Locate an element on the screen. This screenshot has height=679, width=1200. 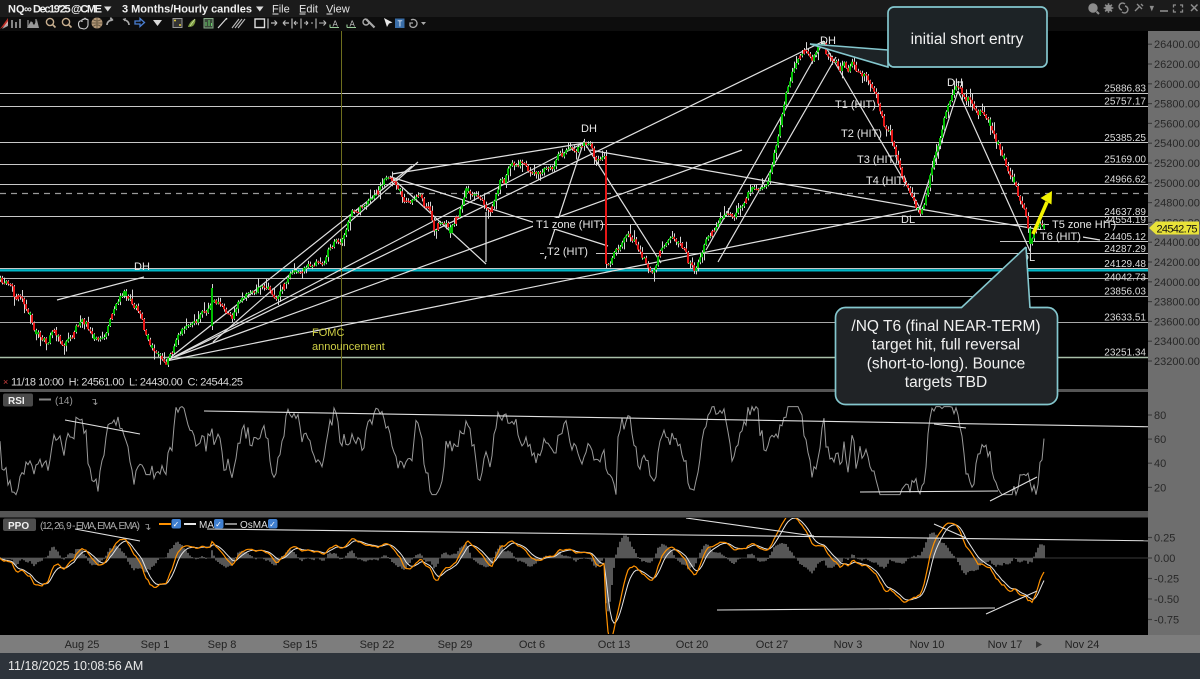
svg-text: 24542.75 is located at coordinates (1177, 230).